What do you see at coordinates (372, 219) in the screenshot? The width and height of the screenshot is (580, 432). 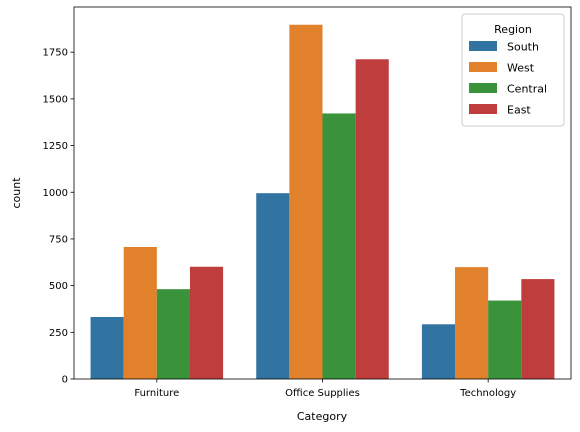 I see `bar-office-supplies-east` at bounding box center [372, 219].